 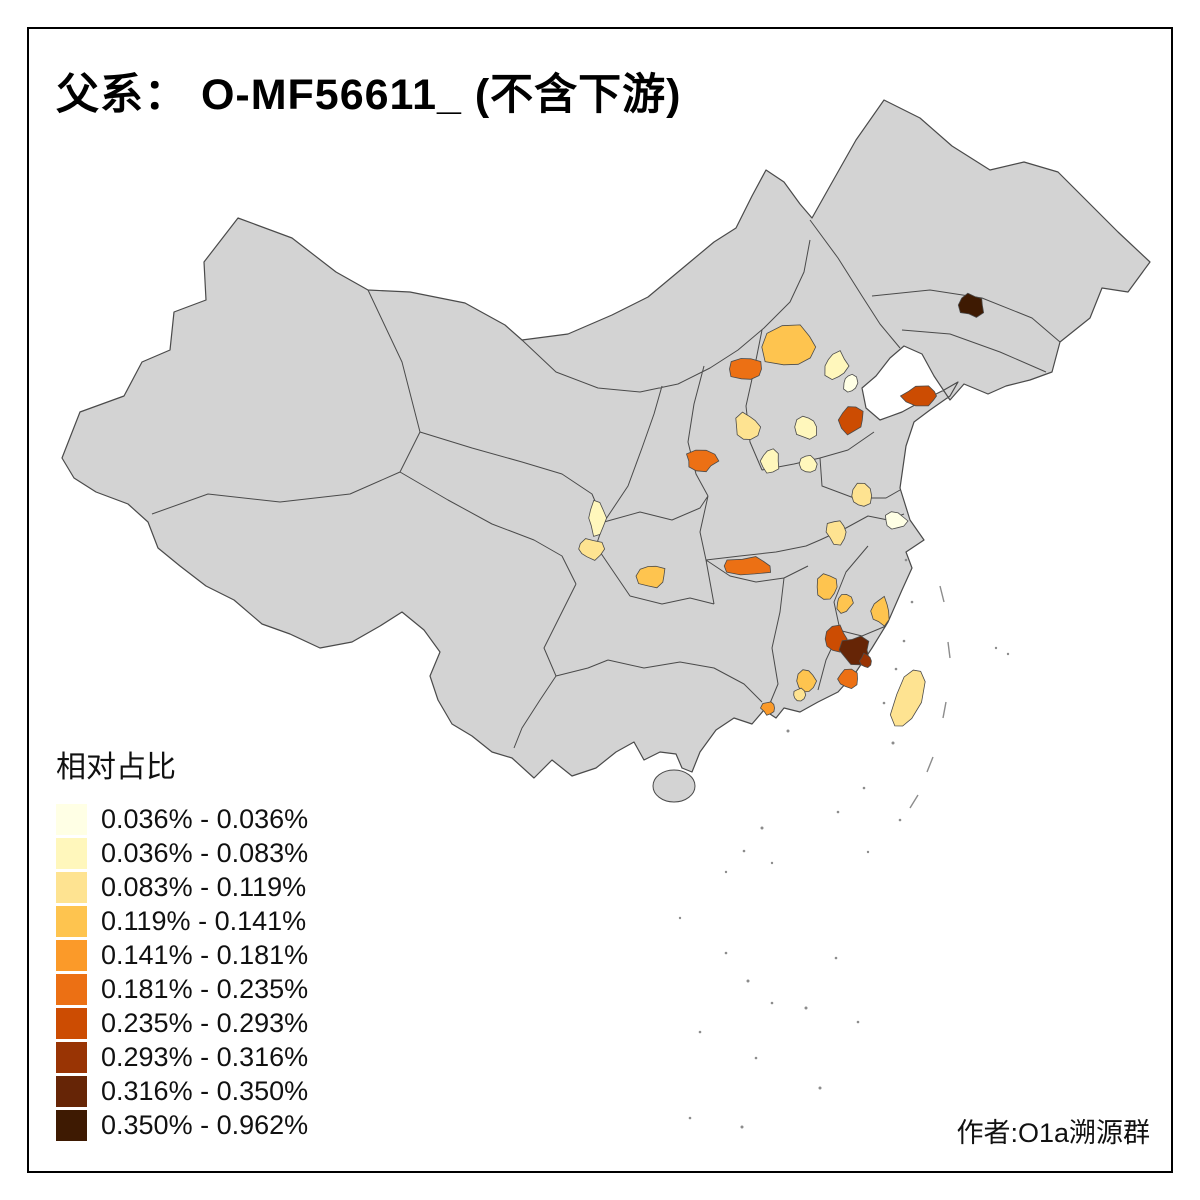 What do you see at coordinates (205, 1022) in the screenshot?
I see `legend-label: 0.235% - 0.293%` at bounding box center [205, 1022].